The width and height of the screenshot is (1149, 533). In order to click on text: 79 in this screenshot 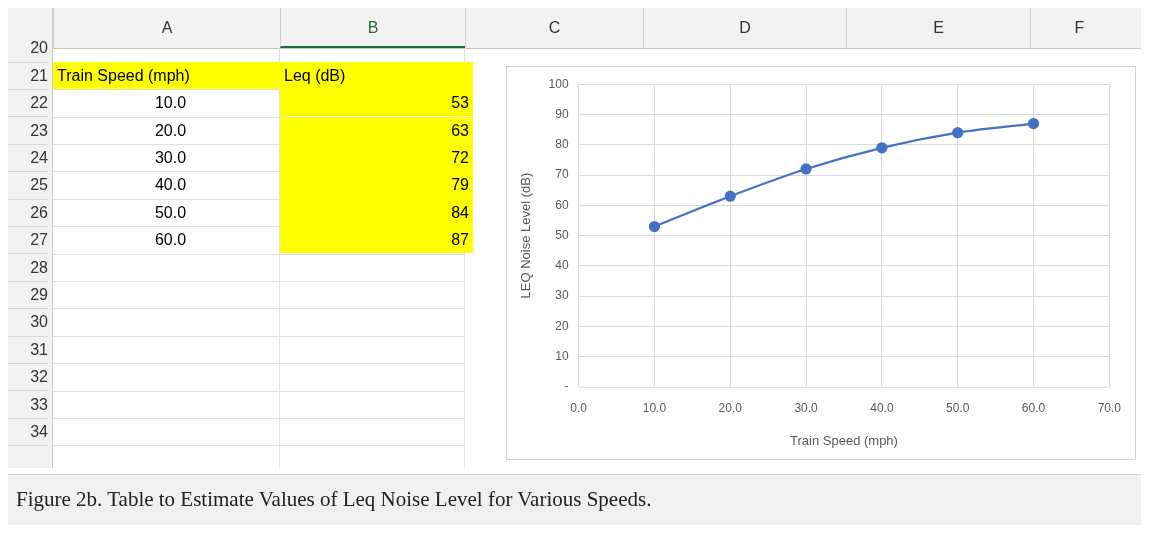, I will do `click(376, 185)`.